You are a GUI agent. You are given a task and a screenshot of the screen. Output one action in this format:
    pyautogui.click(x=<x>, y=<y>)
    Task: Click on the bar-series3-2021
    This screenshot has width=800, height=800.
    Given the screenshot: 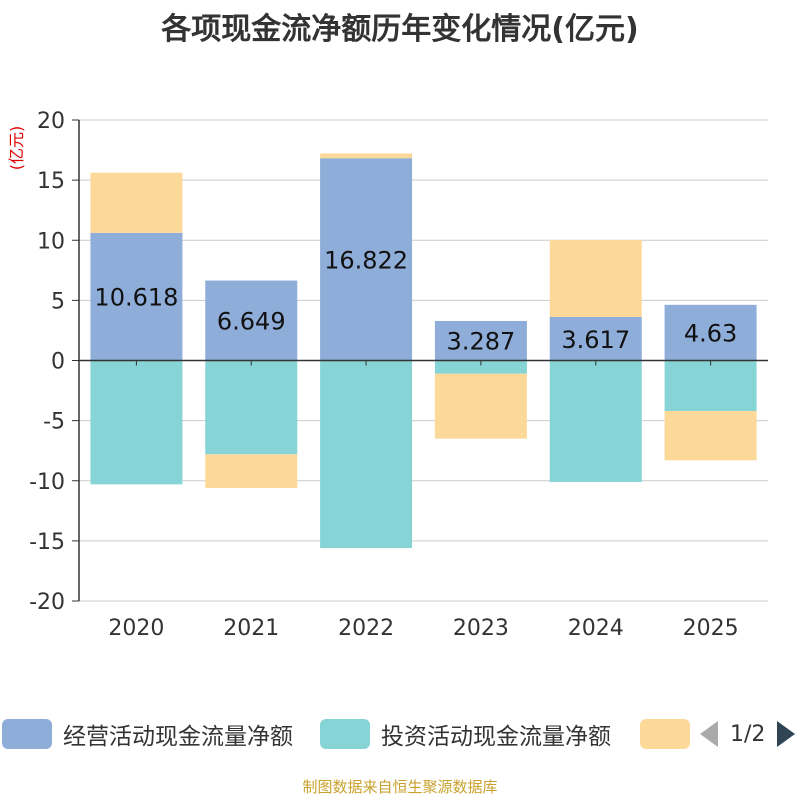 What is the action you would take?
    pyautogui.click(x=251, y=471)
    